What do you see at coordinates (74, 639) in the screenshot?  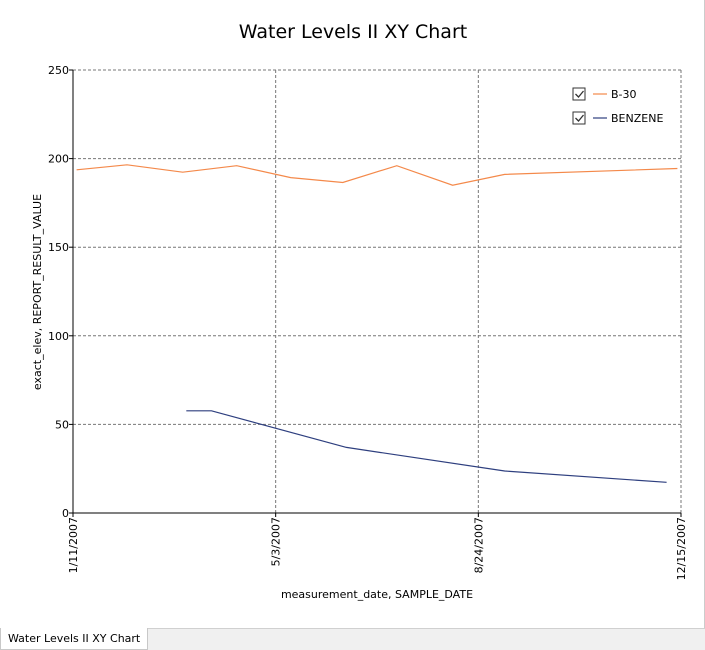 I see `tab-water-levels-chart: Water Levels II XY Chart` at bounding box center [74, 639].